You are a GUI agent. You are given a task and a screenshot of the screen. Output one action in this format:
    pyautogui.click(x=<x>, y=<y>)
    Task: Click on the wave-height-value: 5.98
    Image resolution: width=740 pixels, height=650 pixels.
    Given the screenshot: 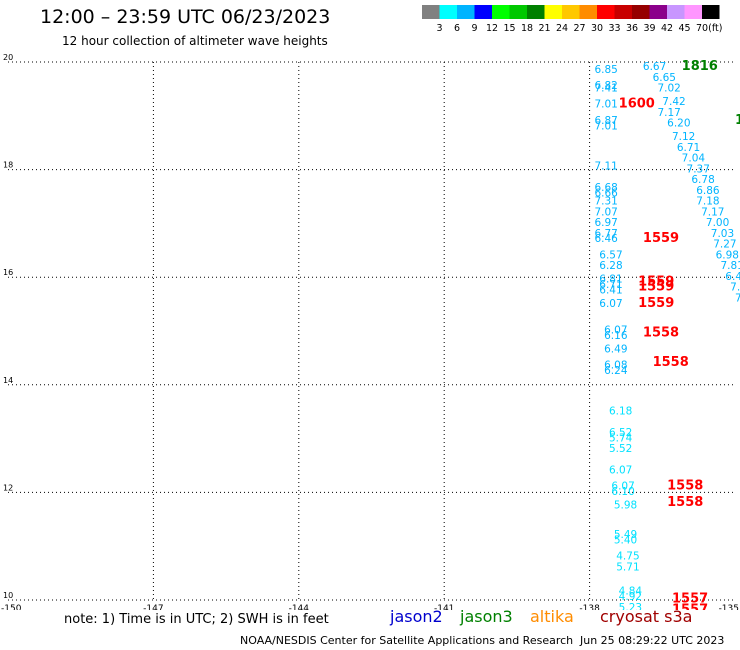 What is the action you would take?
    pyautogui.click(x=625, y=506)
    